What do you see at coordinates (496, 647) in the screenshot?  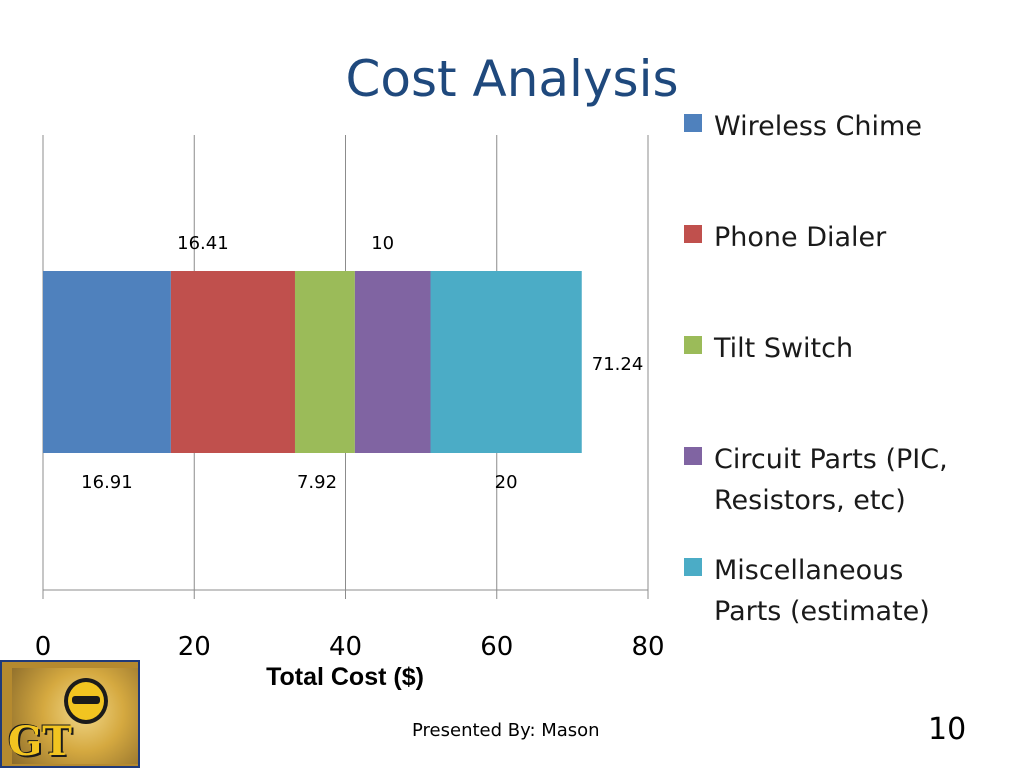 I see `x-tick-label-60: 60` at bounding box center [496, 647].